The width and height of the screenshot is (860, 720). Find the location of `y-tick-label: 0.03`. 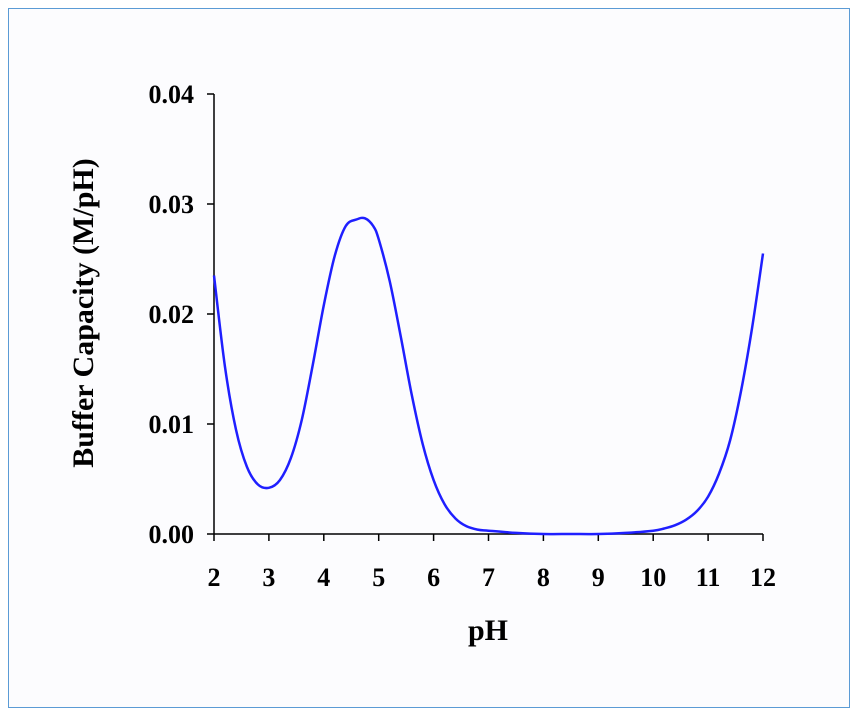

y-tick-label: 0.03 is located at coordinates (172, 204).